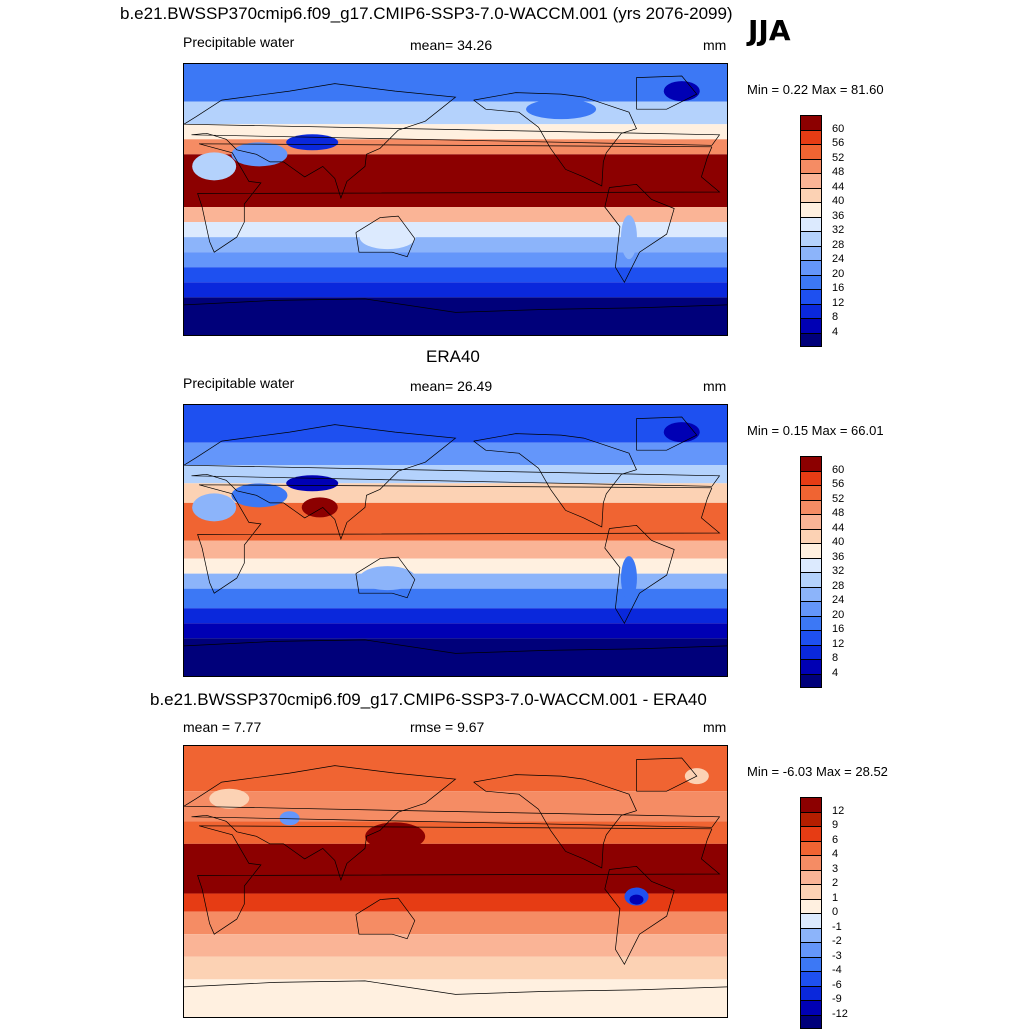 The image size is (1024, 1029). Describe the element at coordinates (451, 45) in the screenshot. I see `panel-1-mean-label: mean= 34.26` at that location.